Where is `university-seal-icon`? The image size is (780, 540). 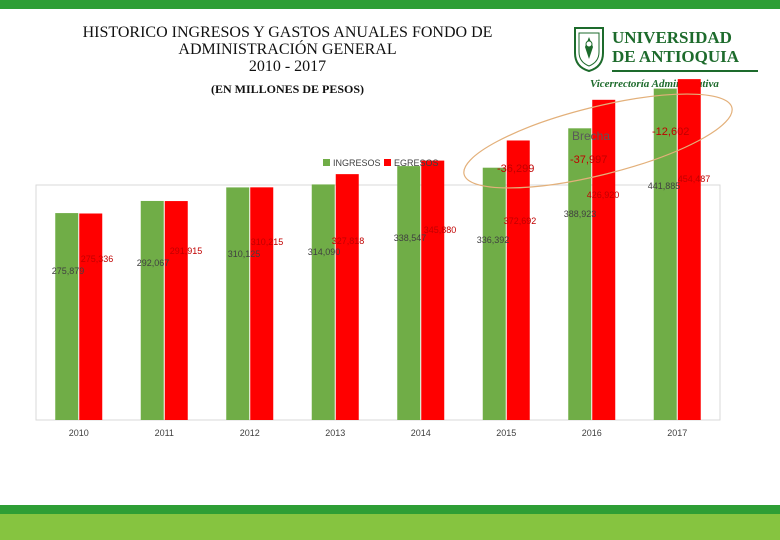
university-seal-icon is located at coordinates (589, 50).